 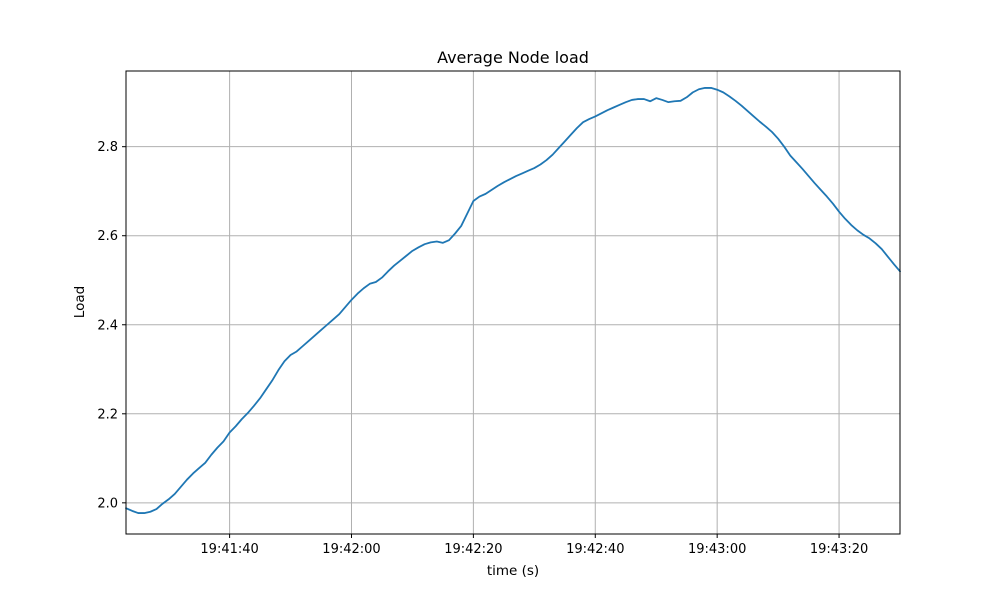 What do you see at coordinates (107, 414) in the screenshot?
I see `y-tick-label: 2.2` at bounding box center [107, 414].